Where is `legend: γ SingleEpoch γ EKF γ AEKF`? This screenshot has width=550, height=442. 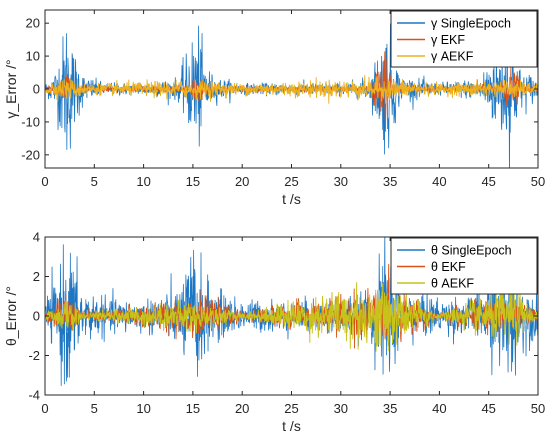
legend: γ SingleEpoch γ EKF γ AEKF is located at coordinates (464, 39).